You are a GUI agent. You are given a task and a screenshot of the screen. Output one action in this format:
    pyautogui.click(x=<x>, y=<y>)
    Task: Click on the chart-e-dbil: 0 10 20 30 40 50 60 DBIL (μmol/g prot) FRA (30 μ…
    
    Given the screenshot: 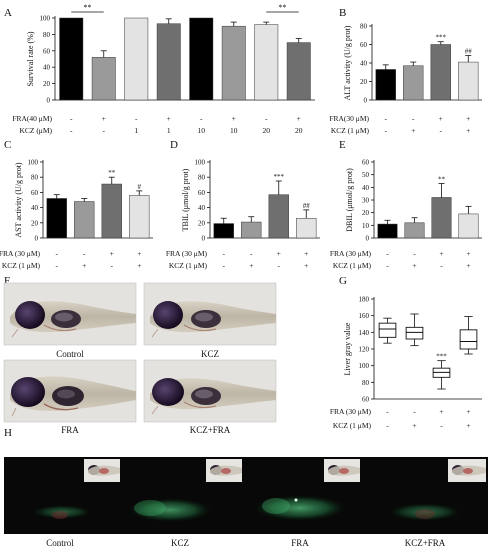 What is the action you would take?
    pyautogui.click(x=406, y=214)
    